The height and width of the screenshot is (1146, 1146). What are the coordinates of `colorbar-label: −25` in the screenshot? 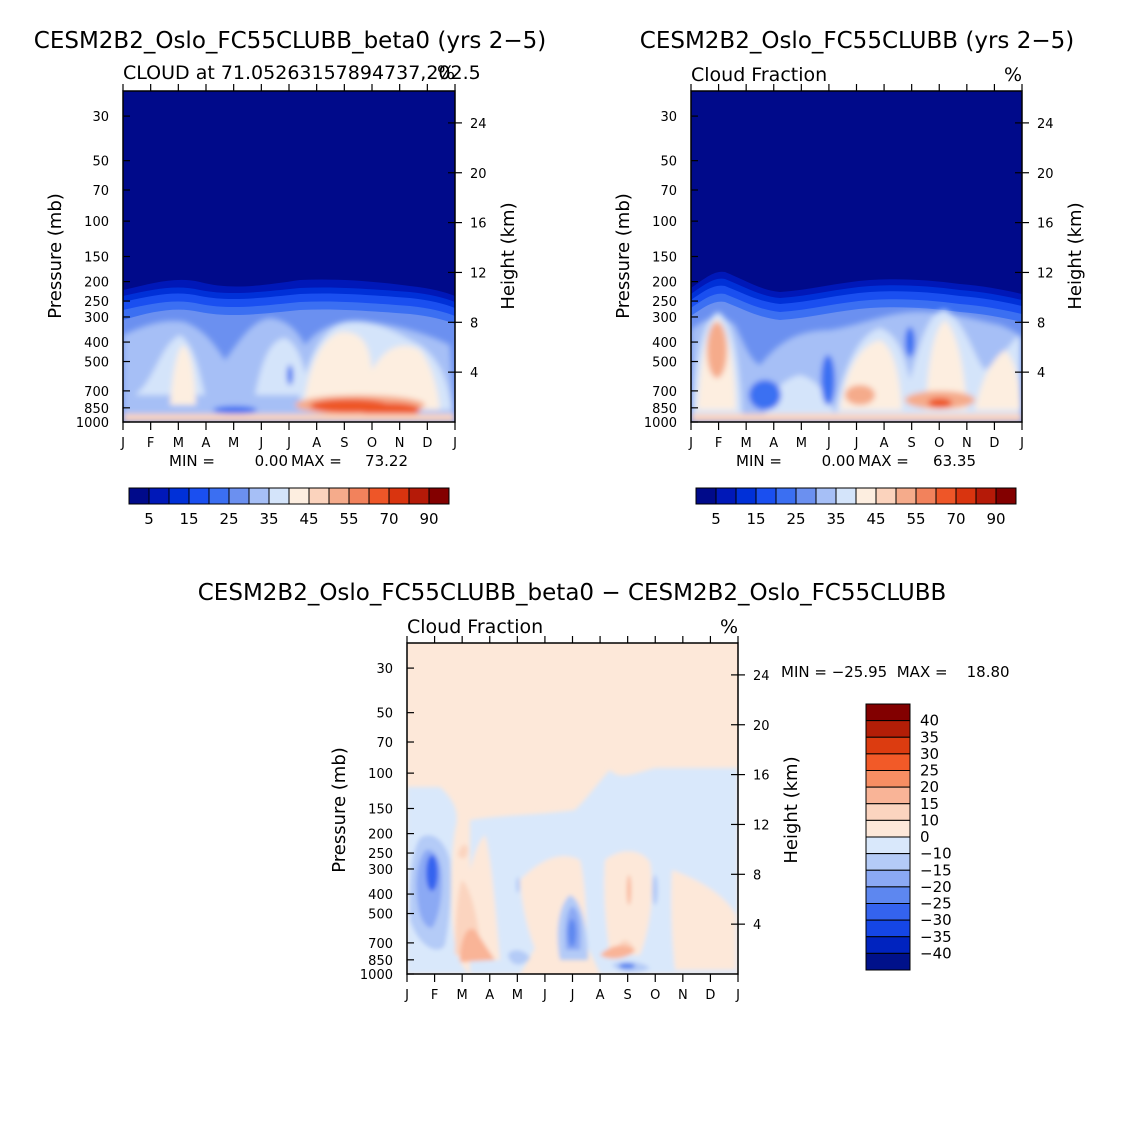 It's located at (936, 904).